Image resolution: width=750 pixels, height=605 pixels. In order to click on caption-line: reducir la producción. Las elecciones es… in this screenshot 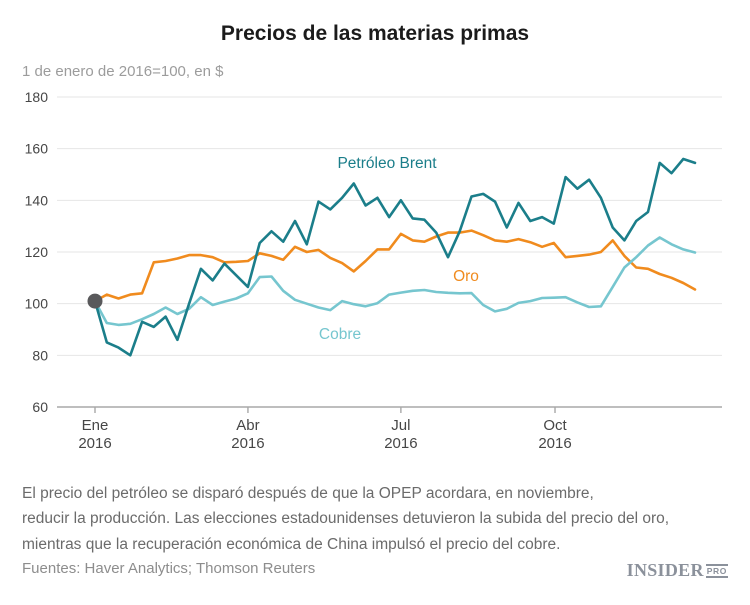, I will do `click(346, 519)`.